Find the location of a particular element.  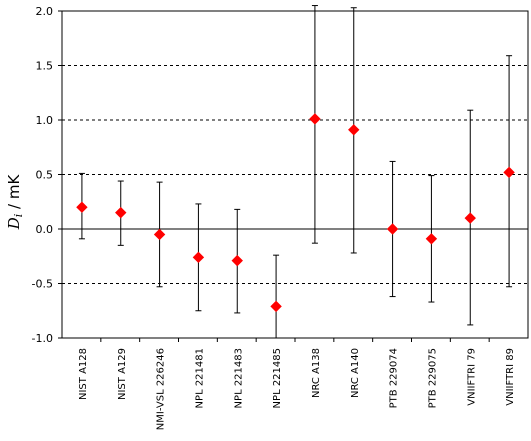

x-category-label: VNIIFTRI 79 is located at coordinates (471, 377).